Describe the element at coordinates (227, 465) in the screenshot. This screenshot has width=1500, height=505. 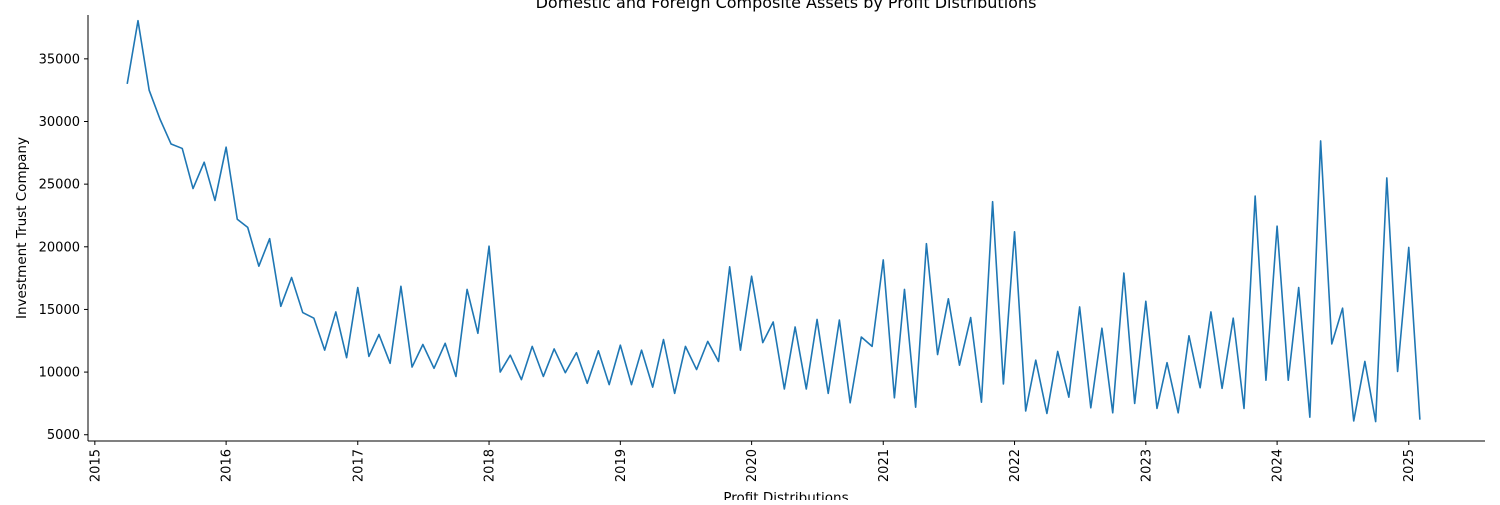
I see `x-tick-label: 2016` at that location.